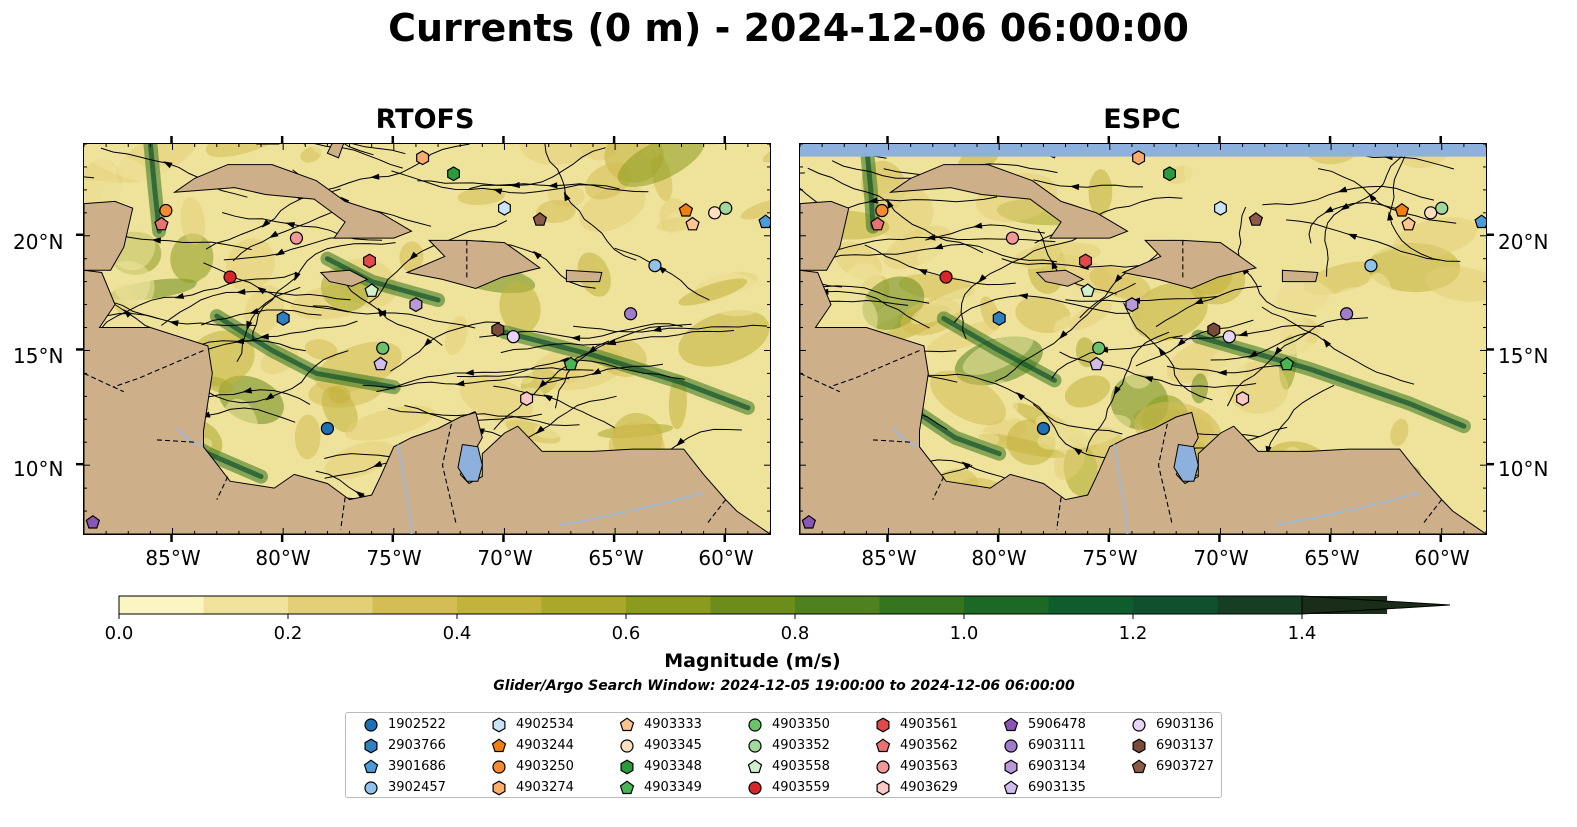  I want to click on lon-label-65w-right: 65°W, so click(1332, 558).